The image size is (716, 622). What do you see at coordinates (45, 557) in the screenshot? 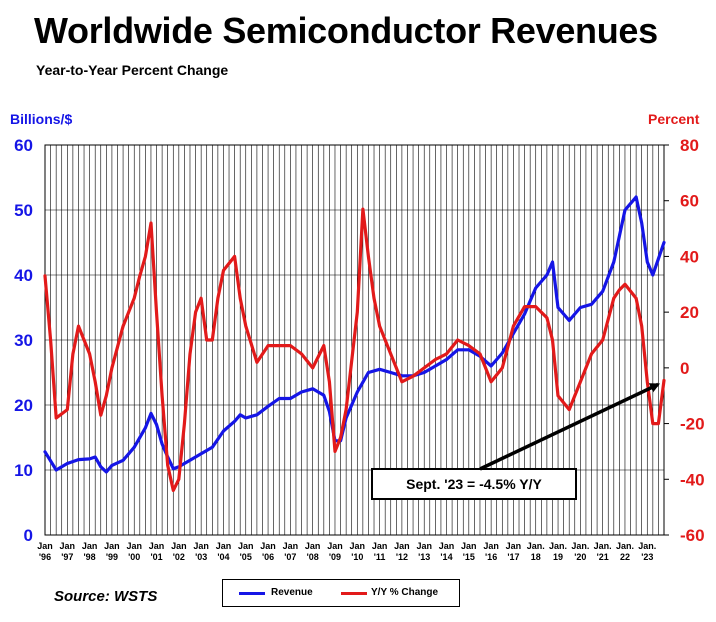
I see `x-tick-label-bottom: '96` at bounding box center [45, 557].